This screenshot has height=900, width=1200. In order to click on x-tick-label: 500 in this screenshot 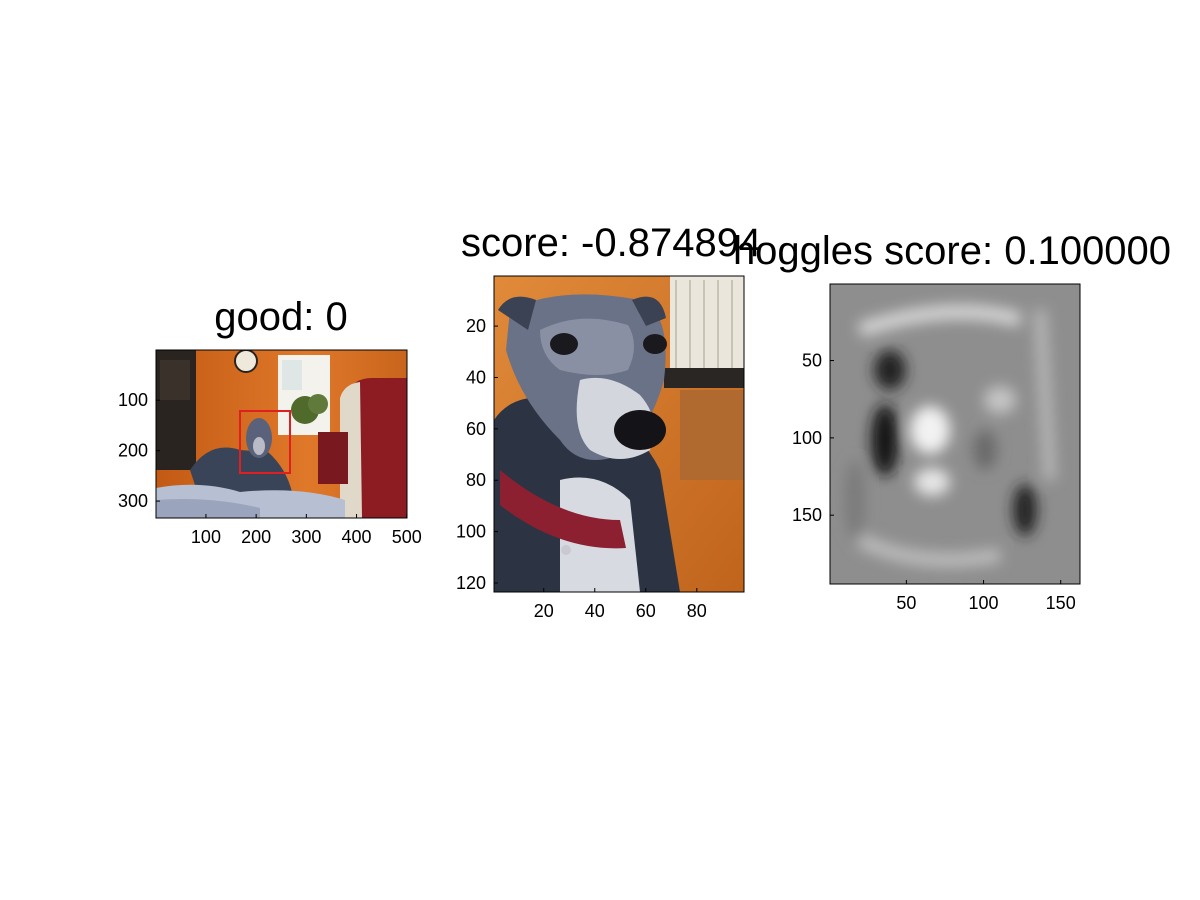, I will do `click(407, 537)`.